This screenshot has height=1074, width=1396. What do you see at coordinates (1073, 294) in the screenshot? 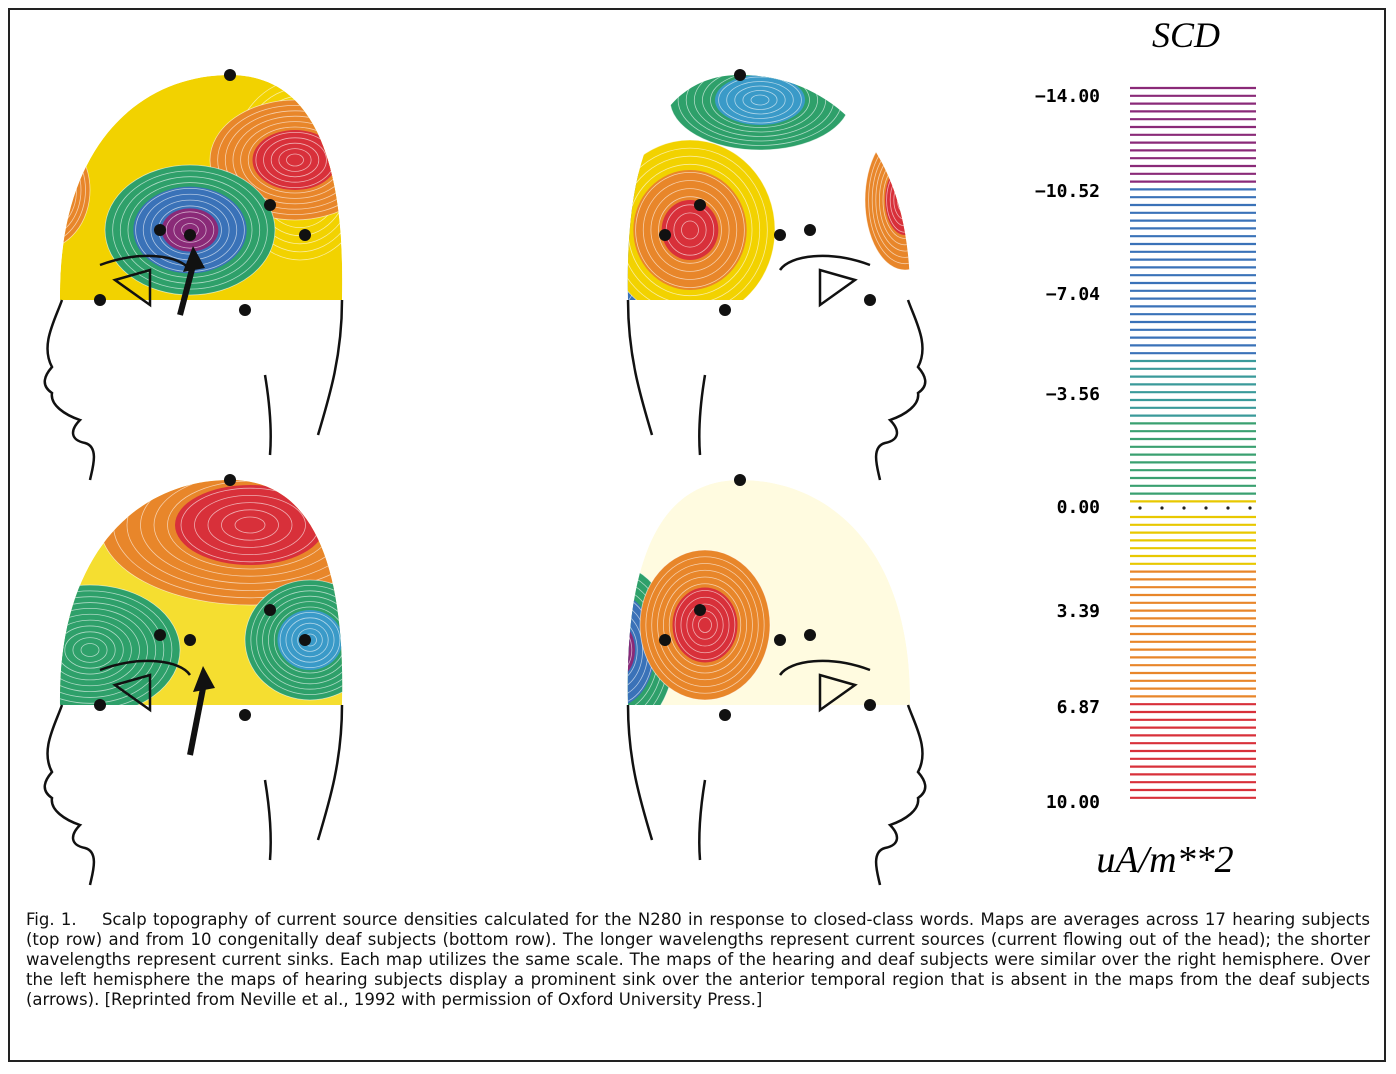
I see `tick-label: −7.04` at bounding box center [1073, 294].